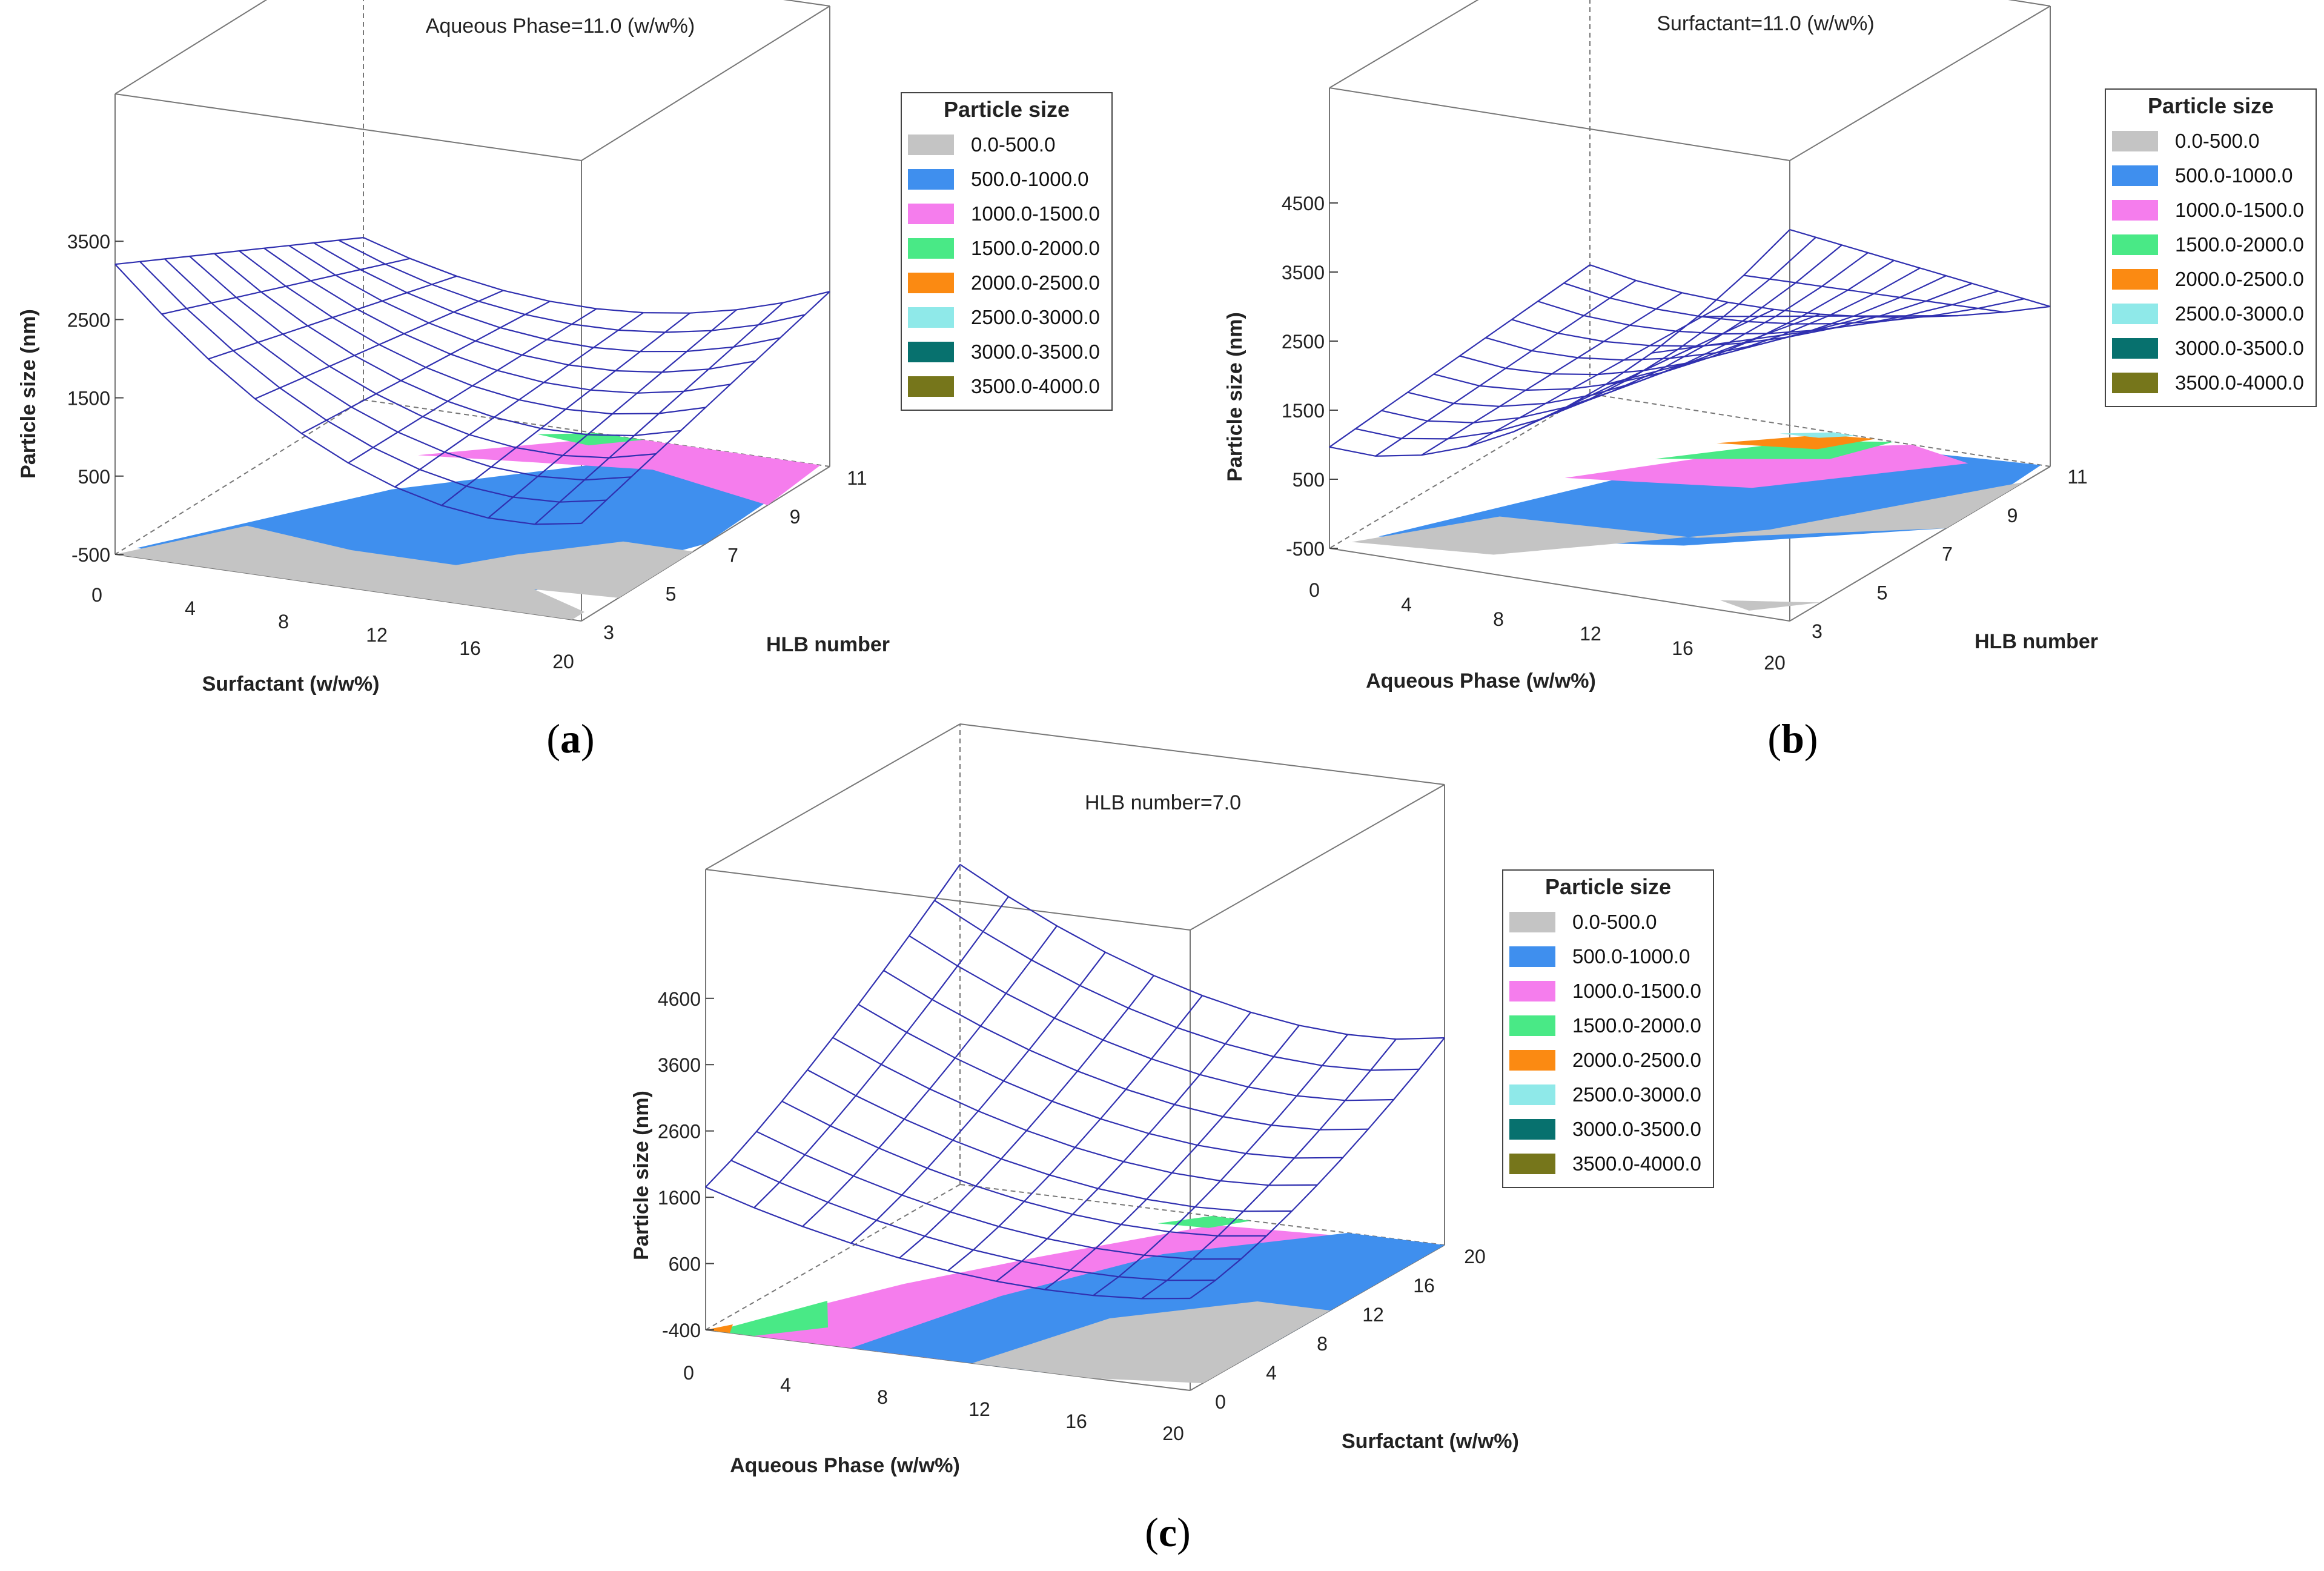  What do you see at coordinates (88, 399) in the screenshot?
I see `z-tick-label: 1500` at bounding box center [88, 399].